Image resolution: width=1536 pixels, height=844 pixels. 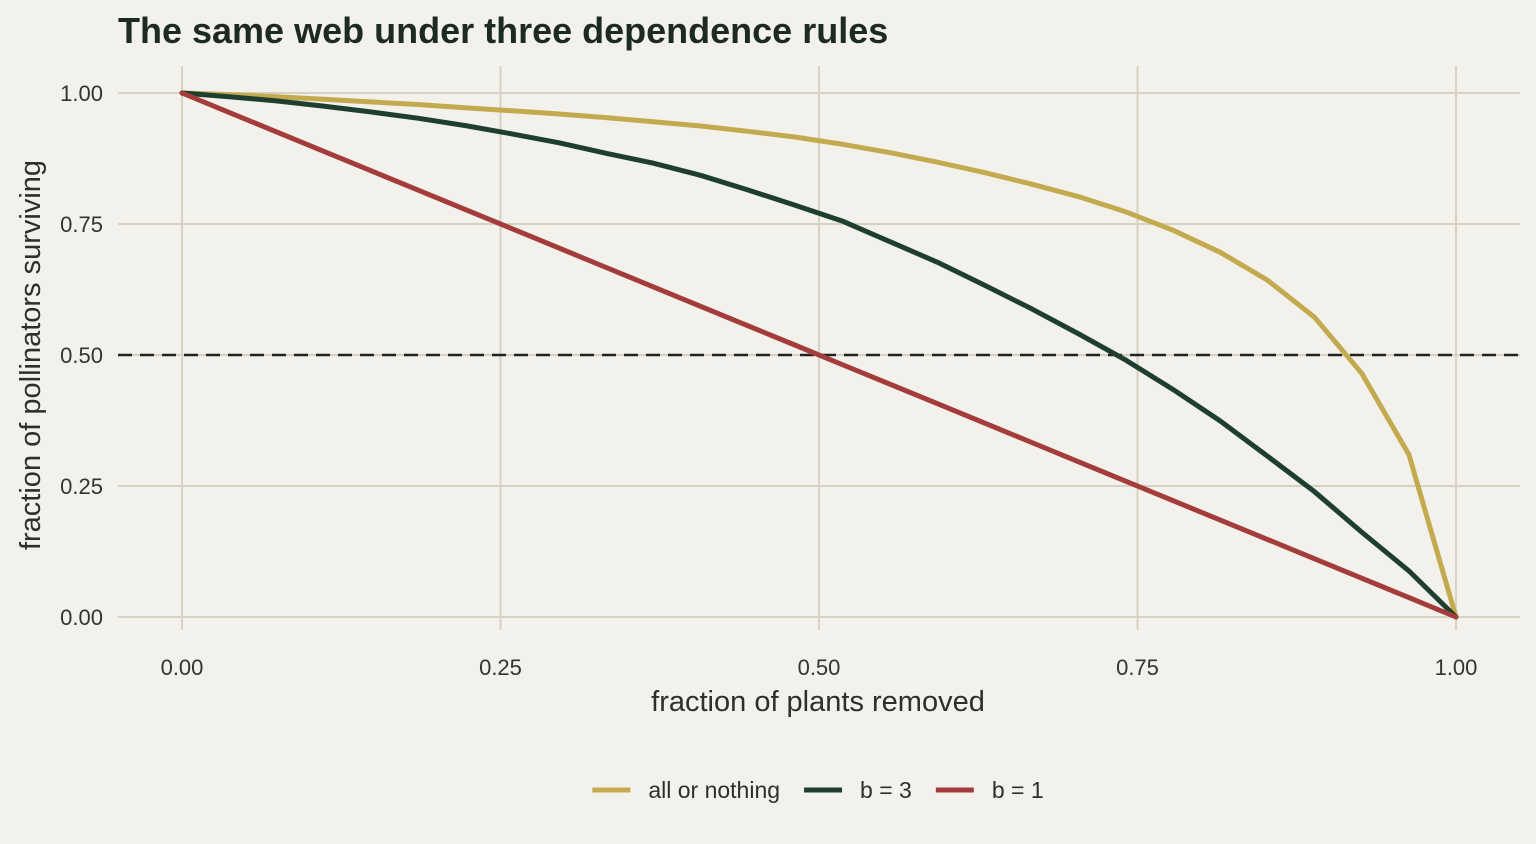 I want to click on x-tick-label: 0.00, so click(x=182, y=667).